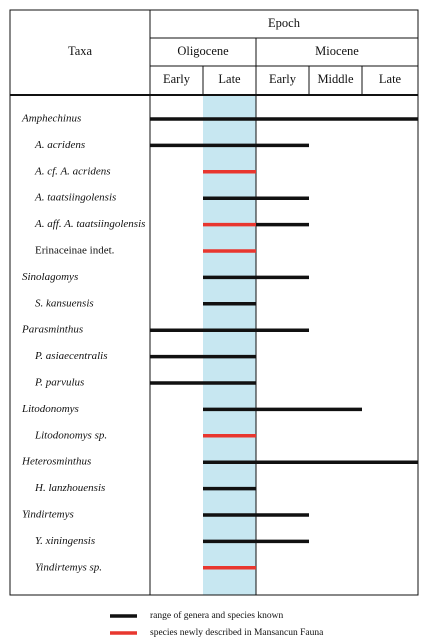 This screenshot has height=644, width=429. What do you see at coordinates (89, 224) in the screenshot?
I see `taxon-name: A. aff. A. taatsiingolensis` at bounding box center [89, 224].